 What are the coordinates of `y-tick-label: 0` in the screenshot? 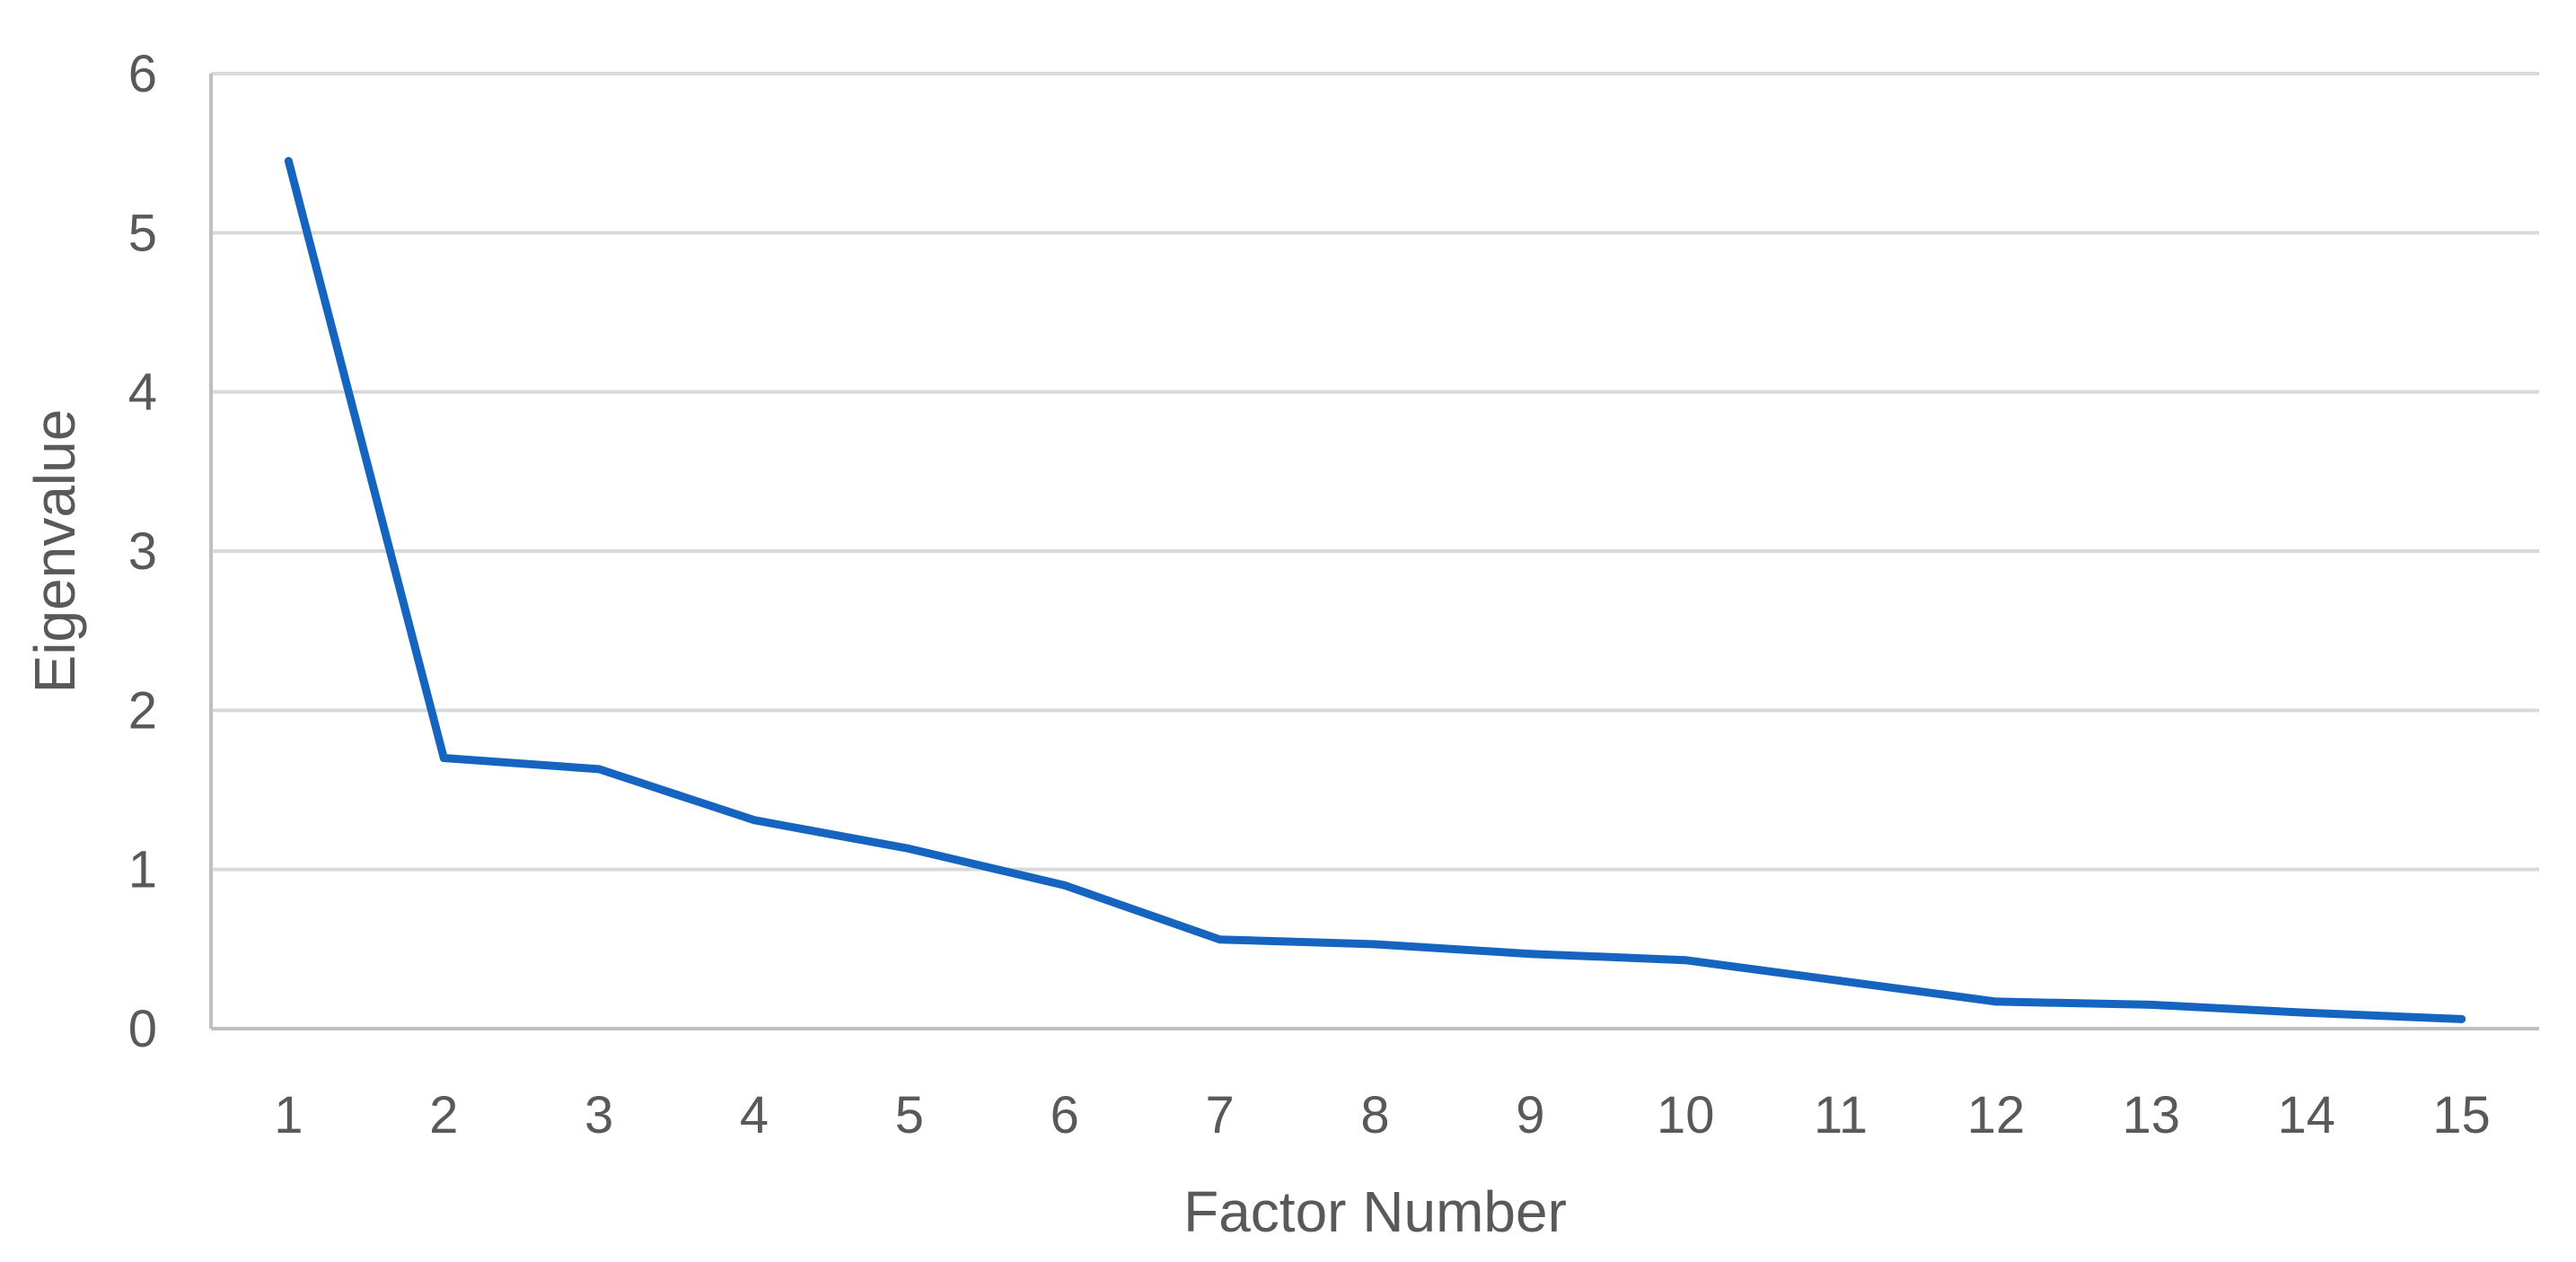 It's located at (142, 1029).